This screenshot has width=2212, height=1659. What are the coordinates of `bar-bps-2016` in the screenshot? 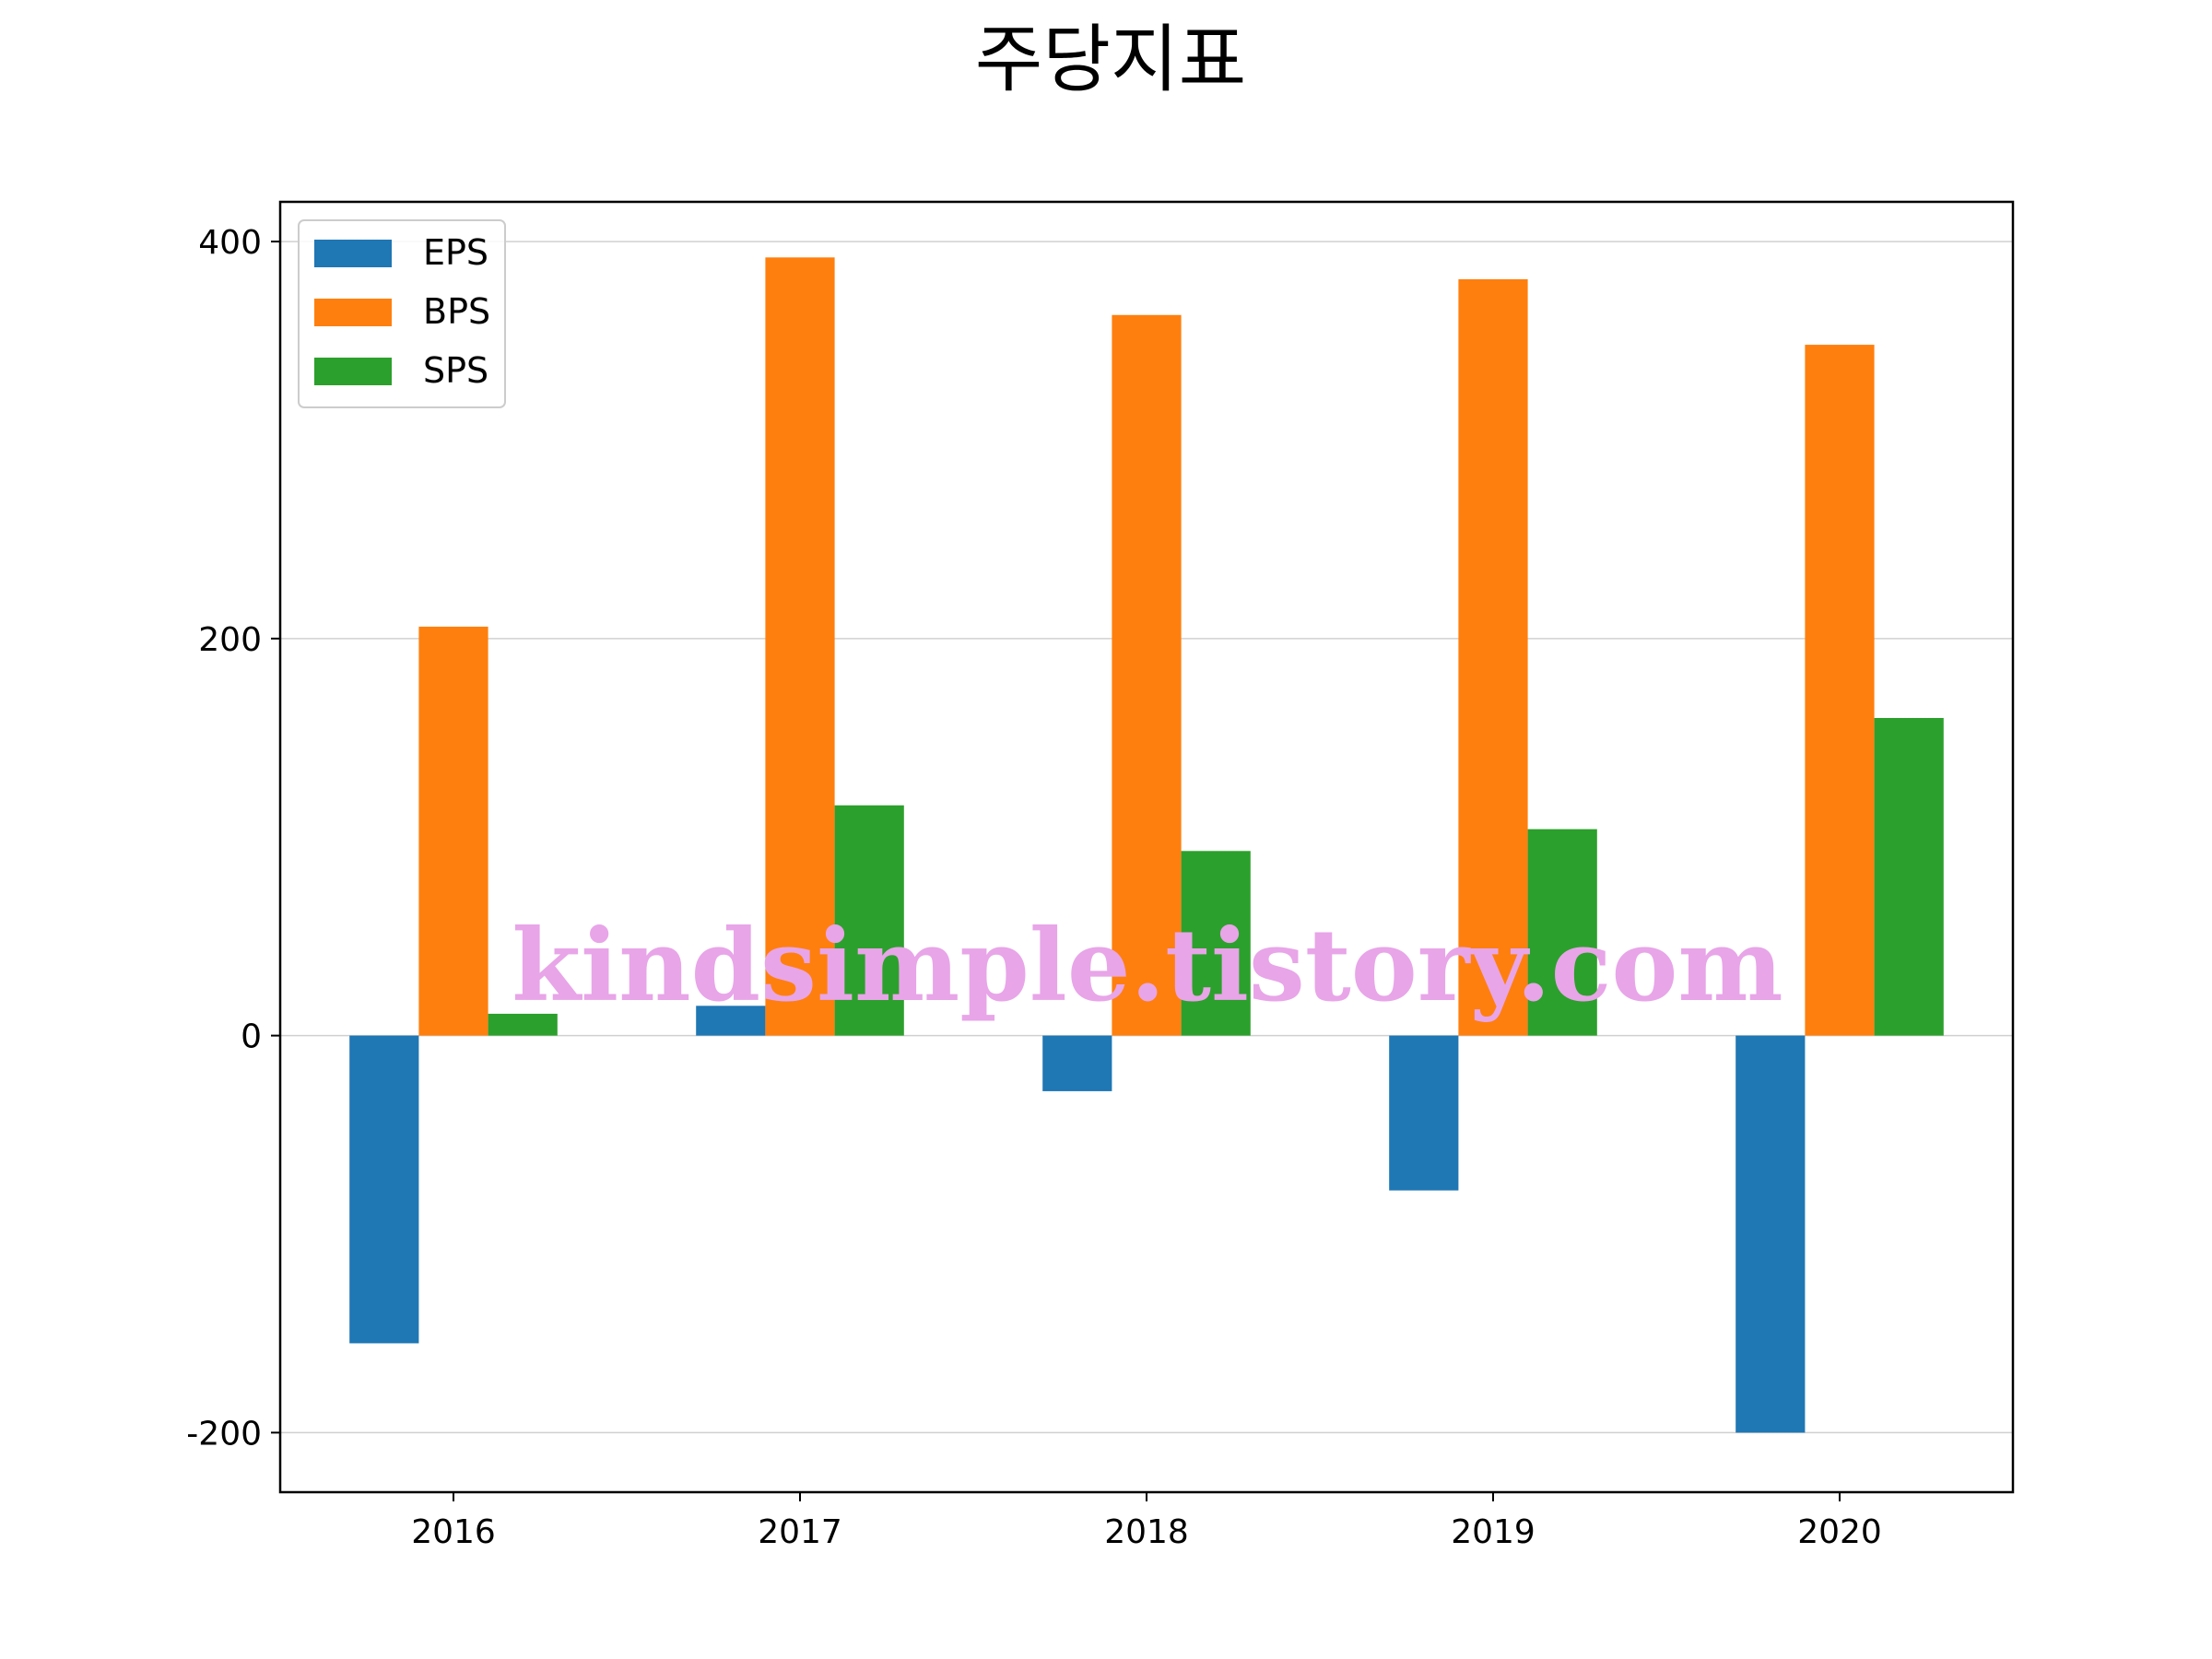 It's located at (453, 831).